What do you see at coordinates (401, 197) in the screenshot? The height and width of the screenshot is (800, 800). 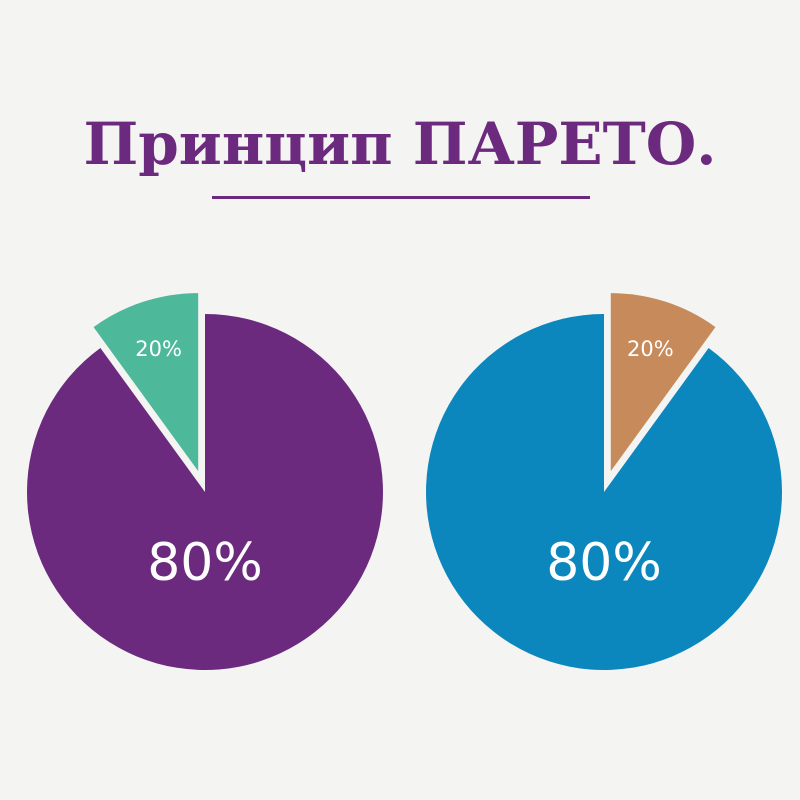 I see `title-underline` at bounding box center [401, 197].